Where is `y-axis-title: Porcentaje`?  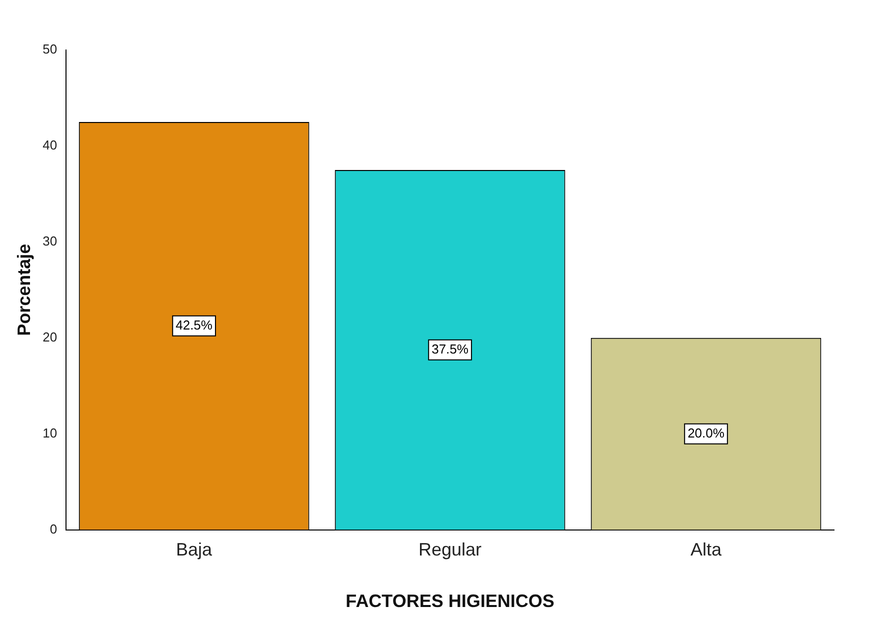
y-axis-title: Porcentaje is located at coordinates (24, 290).